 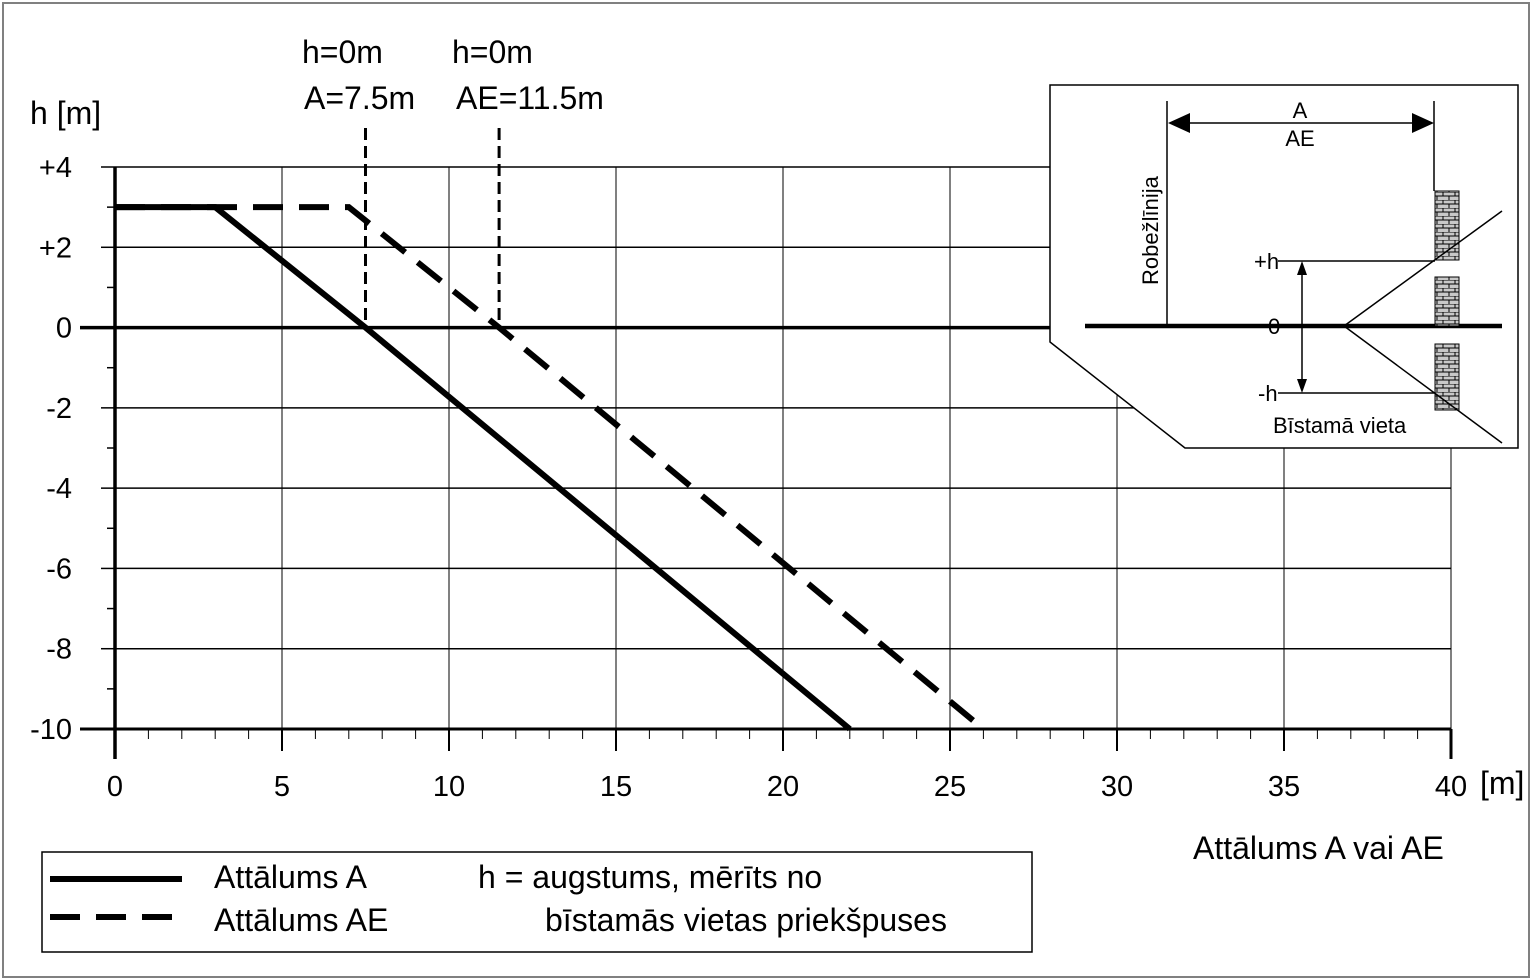 I want to click on x-tick-label: 25, so click(x=950, y=787).